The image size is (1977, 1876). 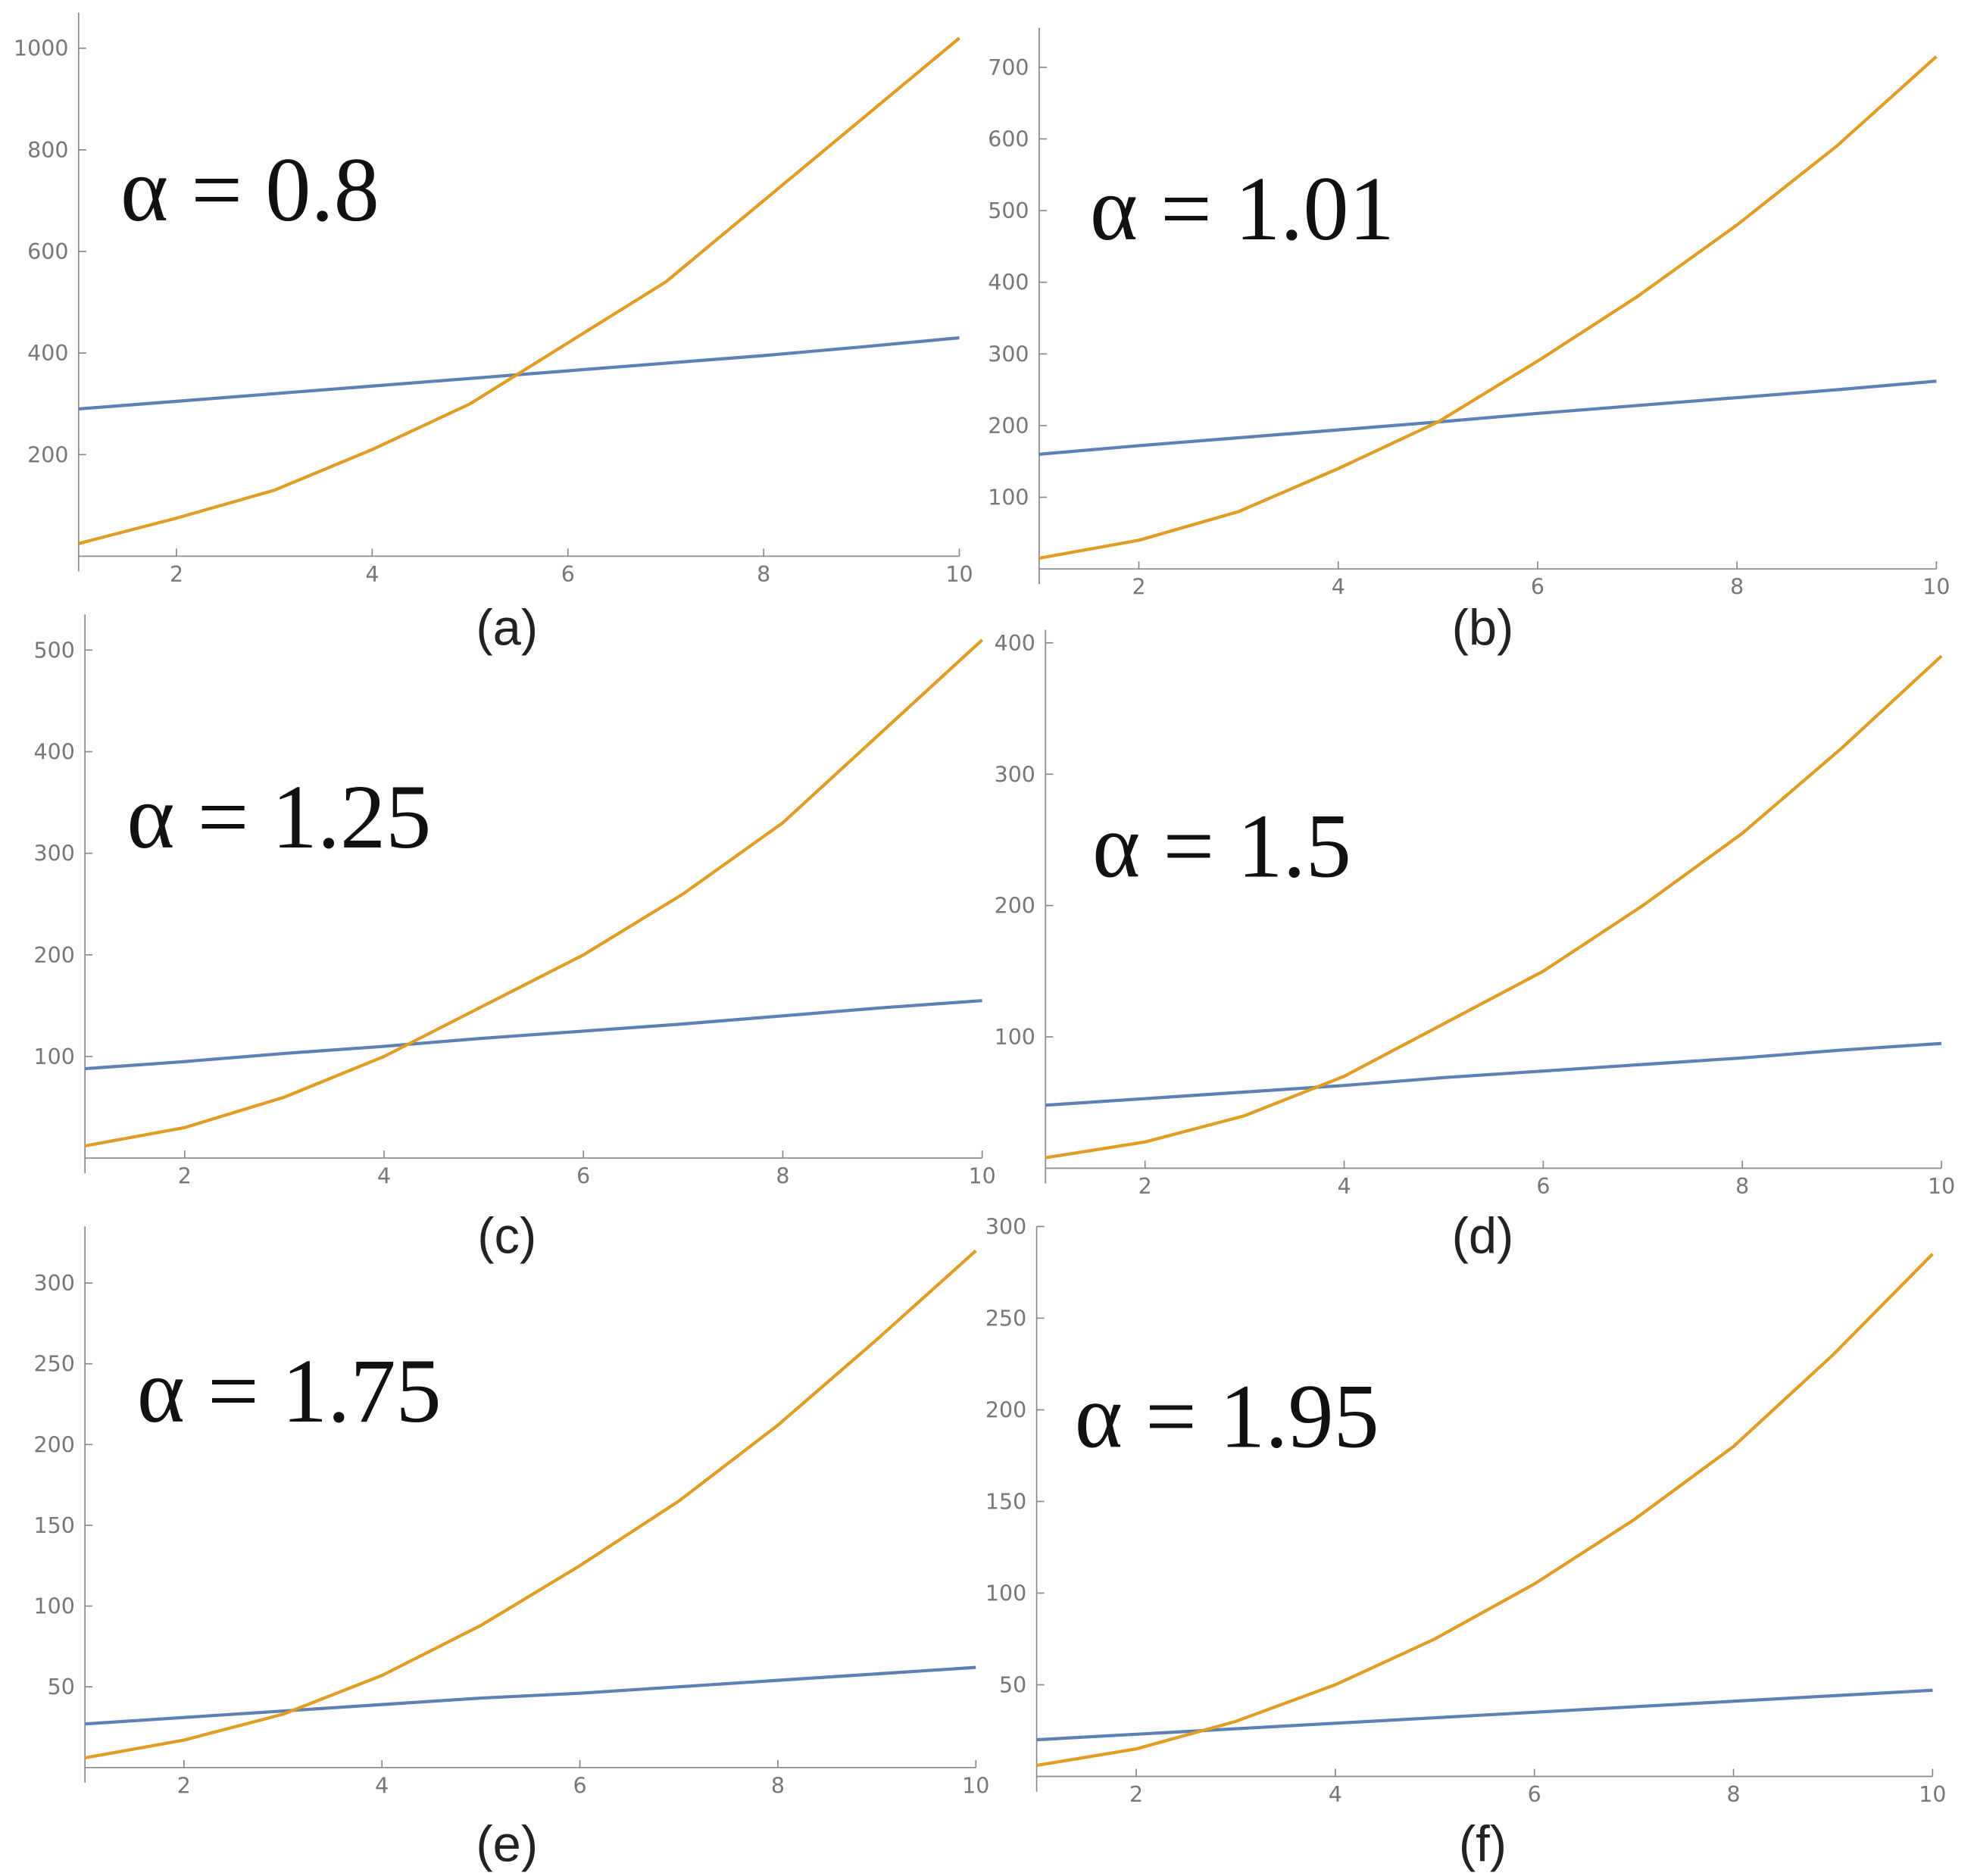 I want to click on caption: (e), so click(x=507, y=1845).